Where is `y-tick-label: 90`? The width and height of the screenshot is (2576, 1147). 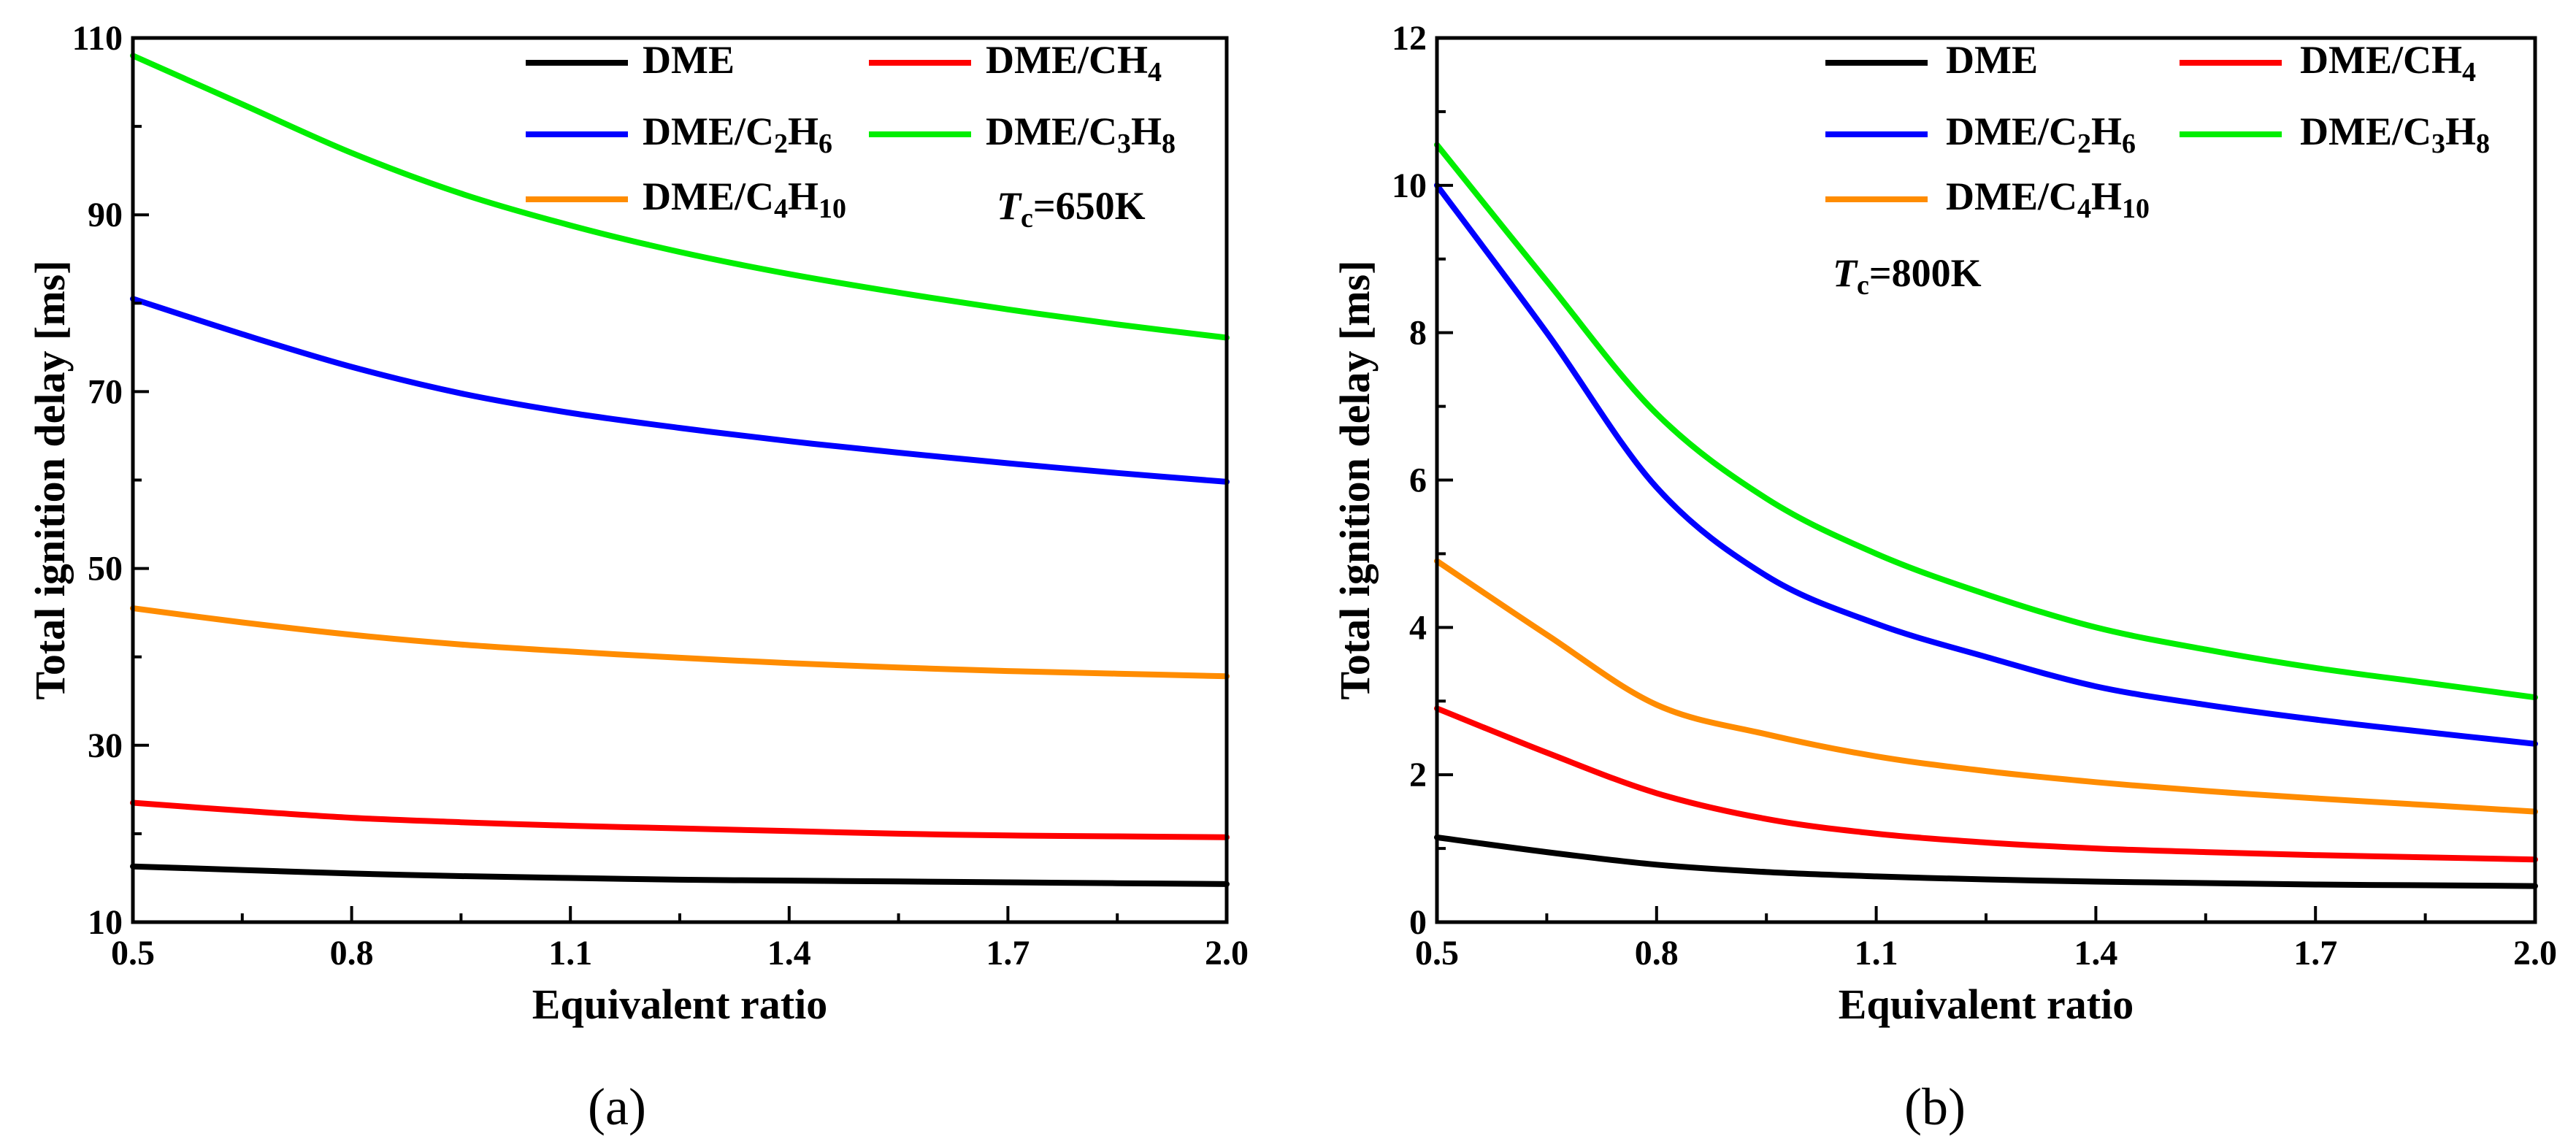
y-tick-label: 90 is located at coordinates (105, 215).